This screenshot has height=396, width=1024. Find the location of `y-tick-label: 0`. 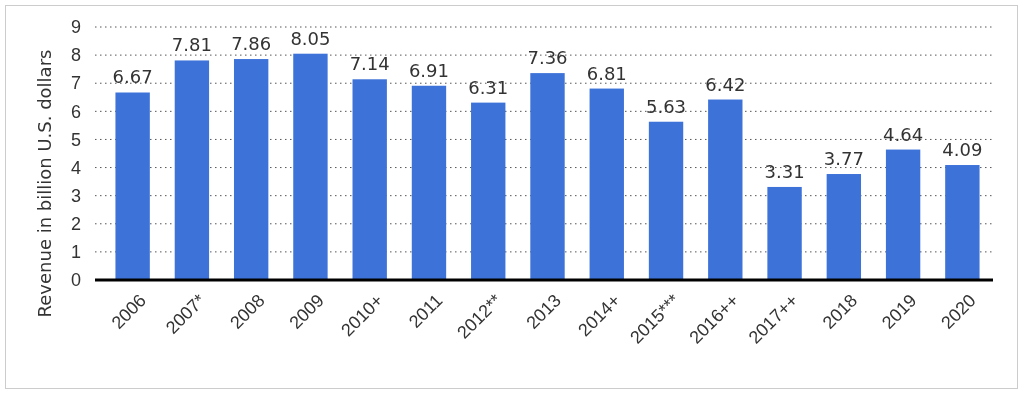

y-tick-label: 0 is located at coordinates (75, 280).